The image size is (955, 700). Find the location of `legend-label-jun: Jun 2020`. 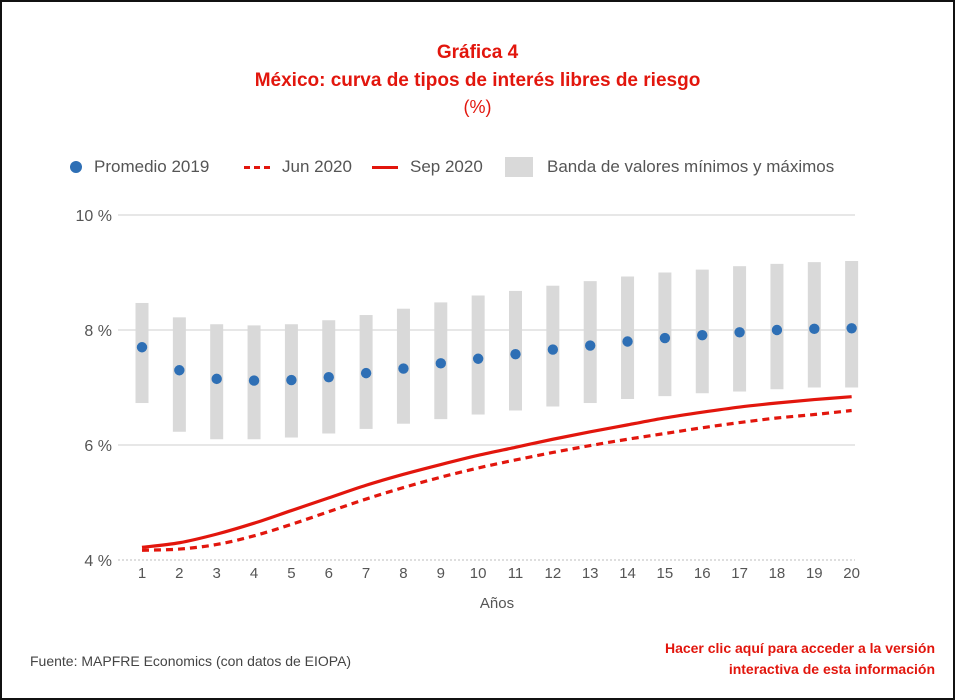

legend-label-jun: Jun 2020 is located at coordinates (317, 166).